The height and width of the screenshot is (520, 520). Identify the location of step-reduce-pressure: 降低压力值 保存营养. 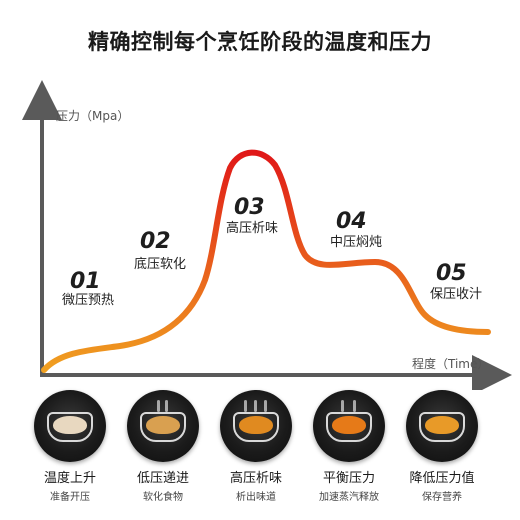
(442, 446).